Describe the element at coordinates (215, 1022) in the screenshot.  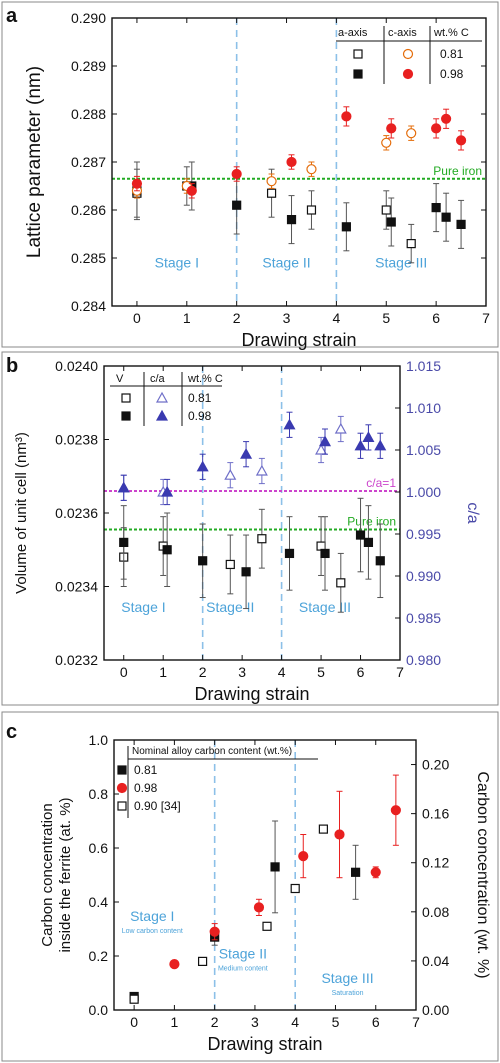
I see `x-tick-label: 2` at that location.